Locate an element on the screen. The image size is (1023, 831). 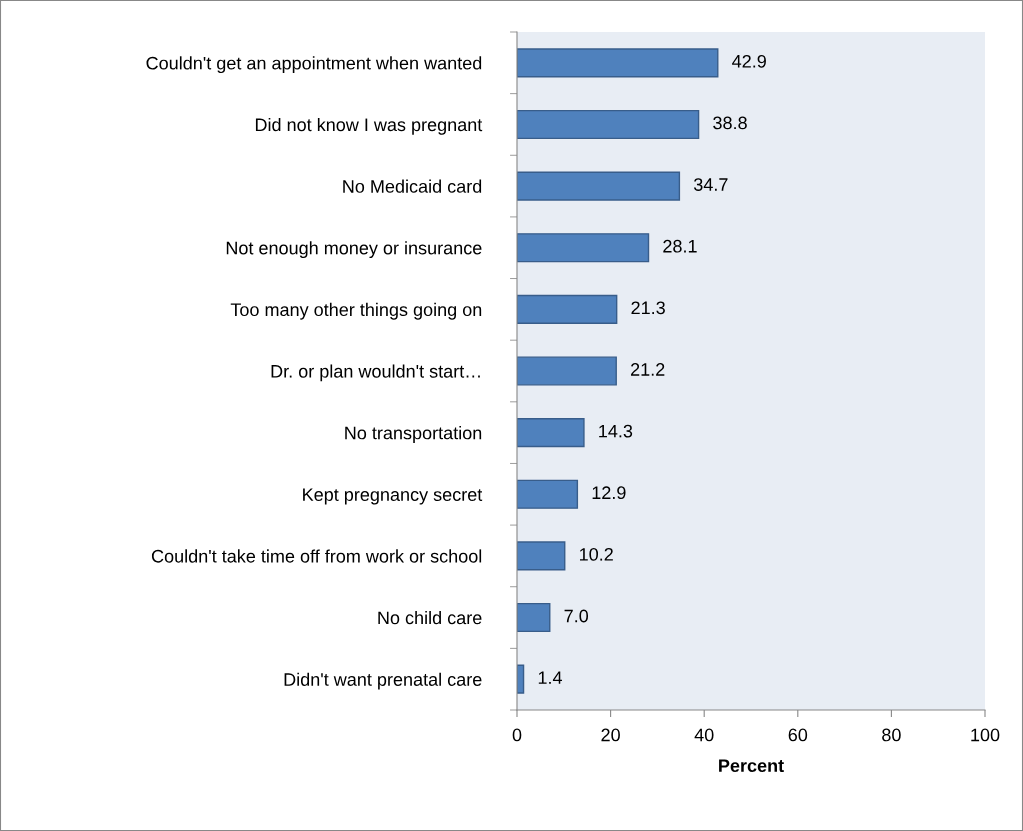
data-label: 21.3 is located at coordinates (648, 308).